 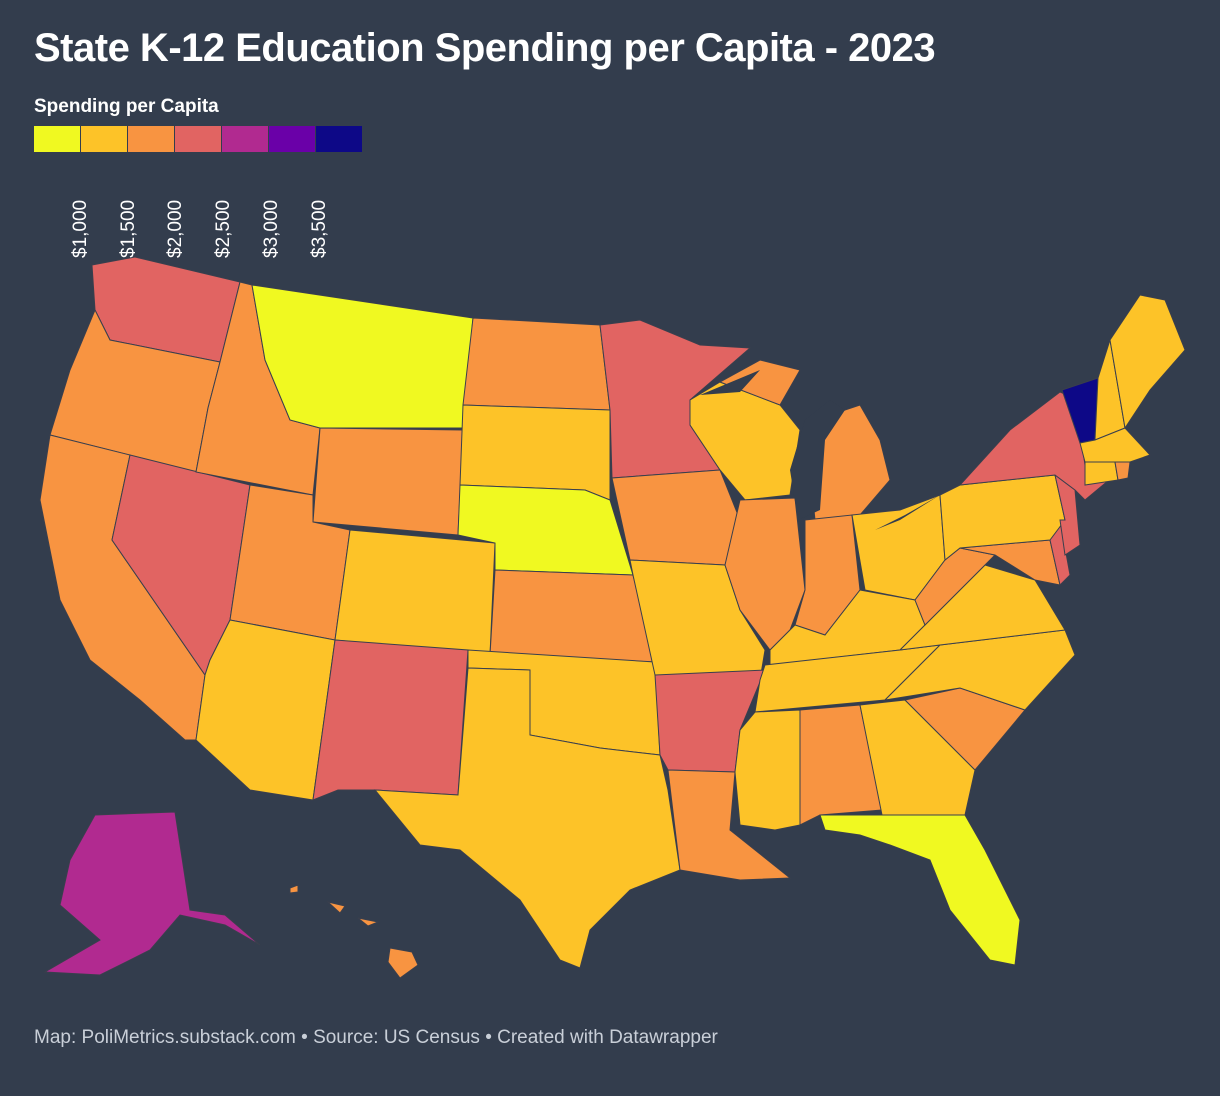 What do you see at coordinates (676, 517) in the screenshot?
I see `state-ia` at bounding box center [676, 517].